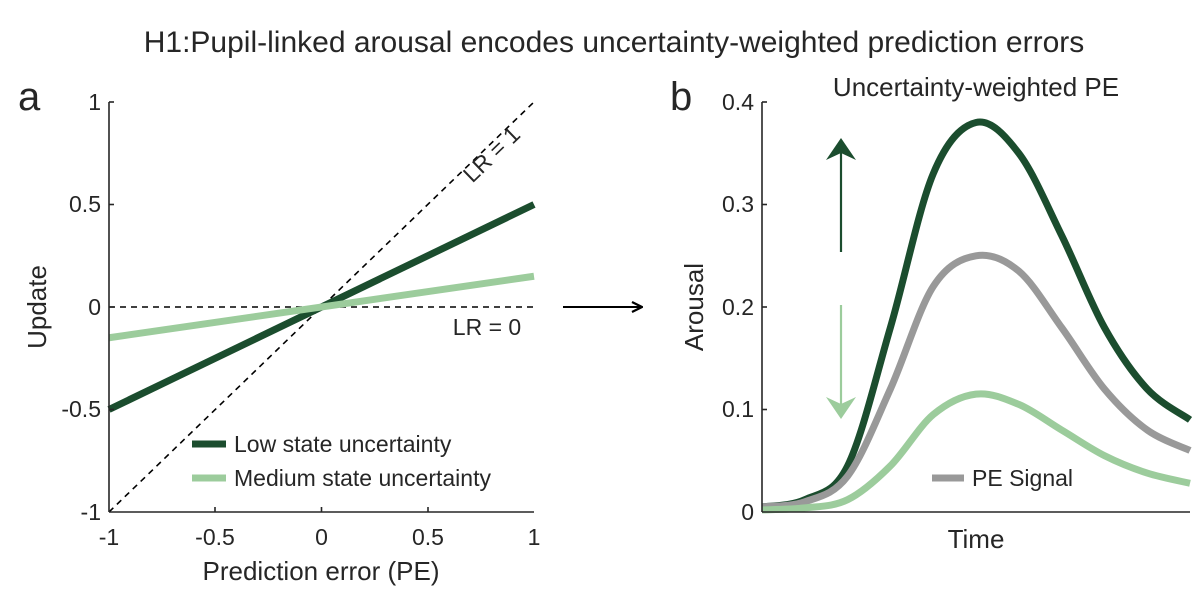 The width and height of the screenshot is (1200, 600). What do you see at coordinates (37, 307) in the screenshot?
I see `panel-a-y-axis-label: Update` at bounding box center [37, 307].